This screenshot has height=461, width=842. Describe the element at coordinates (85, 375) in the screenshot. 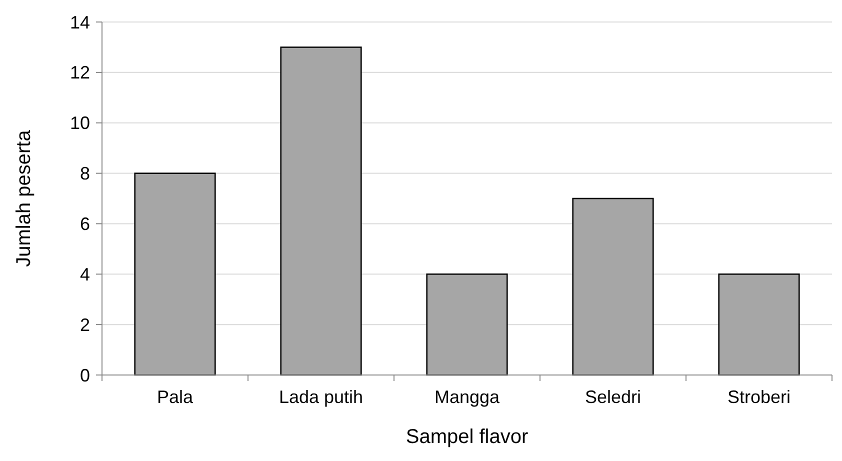

I see `y-tick-label: 0` at that location.